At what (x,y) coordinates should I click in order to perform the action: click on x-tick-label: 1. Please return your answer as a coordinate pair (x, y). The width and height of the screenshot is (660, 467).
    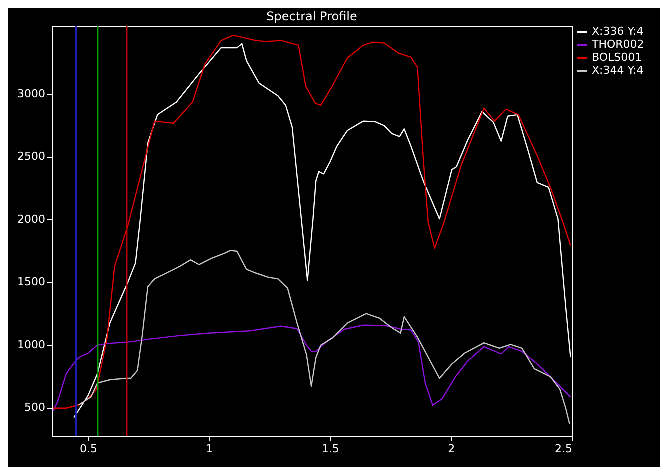
    Looking at the image, I should click on (210, 449).